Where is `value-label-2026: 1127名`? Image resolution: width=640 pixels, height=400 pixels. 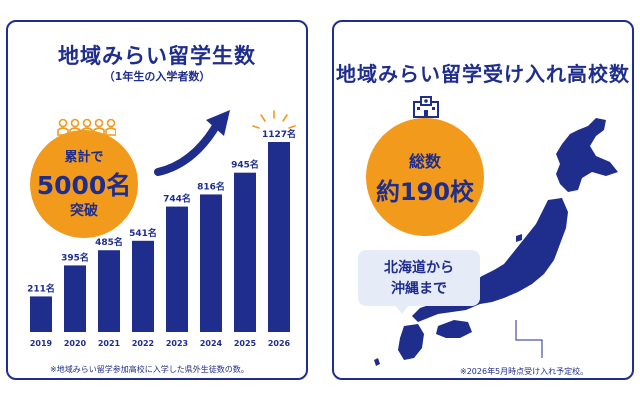
value-label-2026: 1127名 is located at coordinates (279, 134).